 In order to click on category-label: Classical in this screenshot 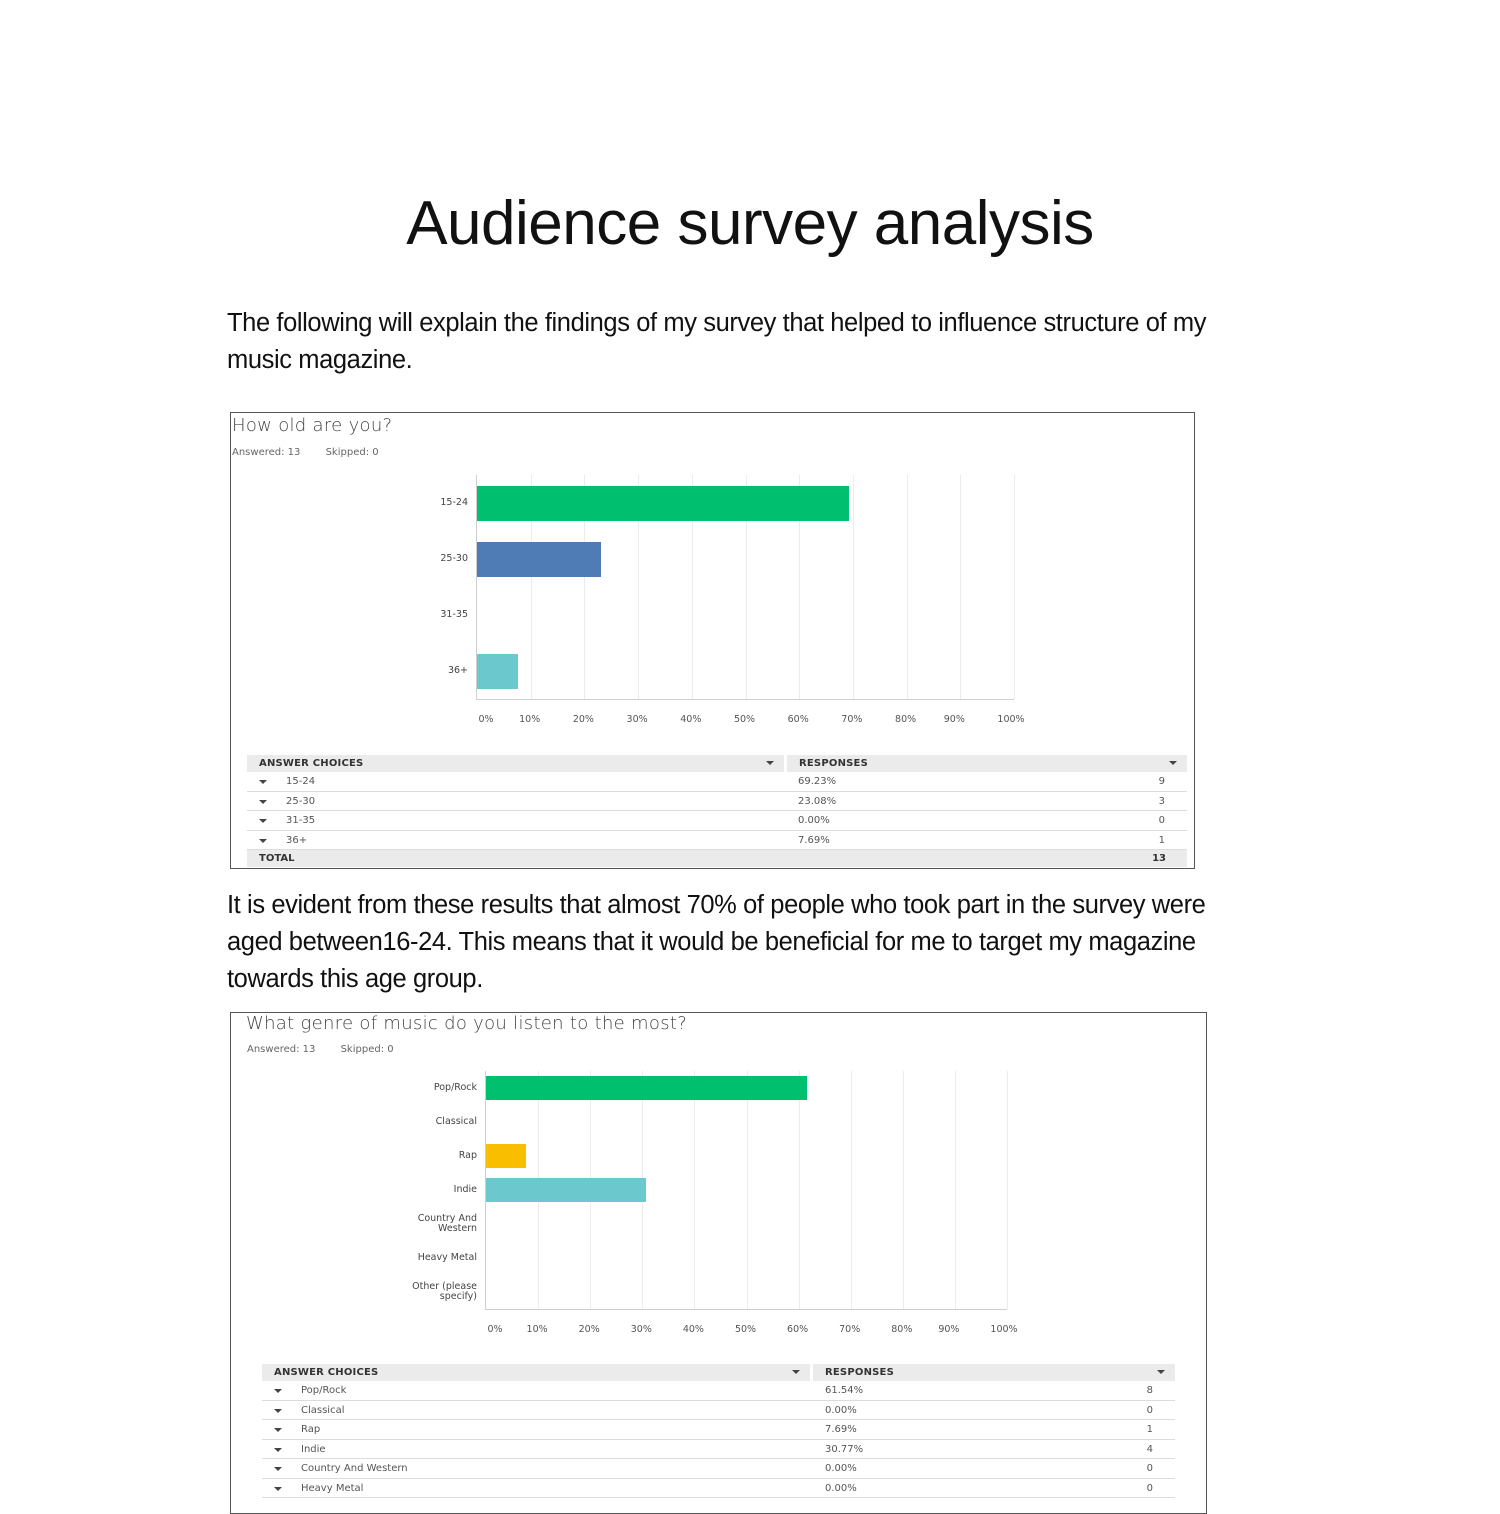, I will do `click(456, 1121)`.